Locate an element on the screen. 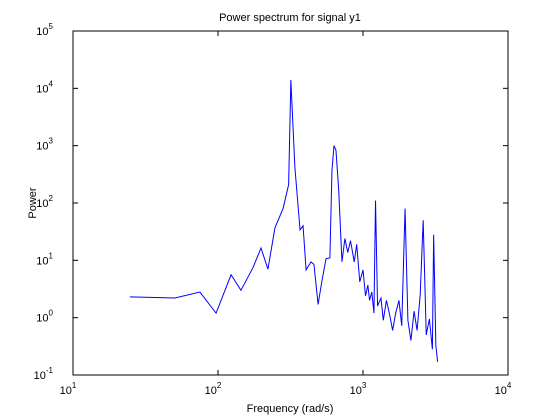  tick-label-exponent: 0 is located at coordinates (51, 313).